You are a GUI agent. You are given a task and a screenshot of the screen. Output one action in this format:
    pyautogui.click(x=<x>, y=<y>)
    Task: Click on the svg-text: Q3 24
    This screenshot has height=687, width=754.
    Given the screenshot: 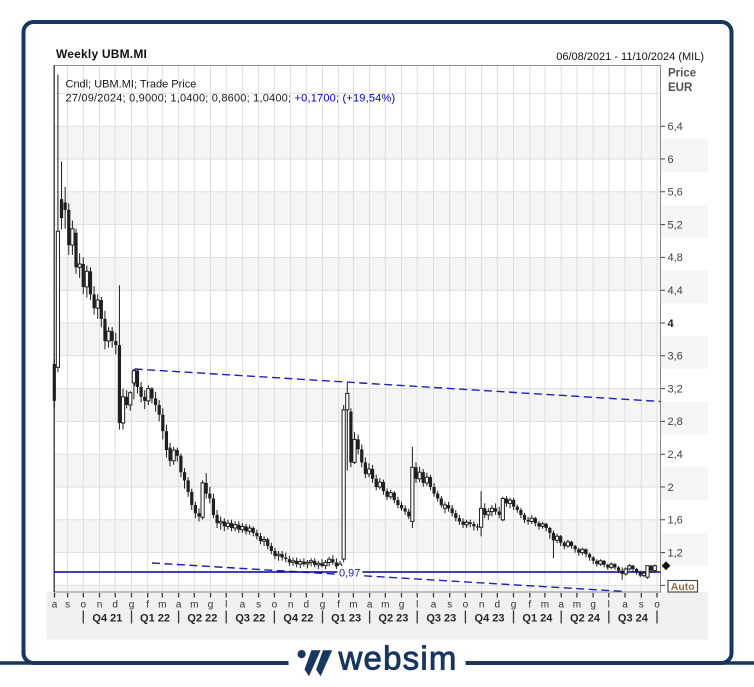 What is the action you would take?
    pyautogui.click(x=633, y=619)
    